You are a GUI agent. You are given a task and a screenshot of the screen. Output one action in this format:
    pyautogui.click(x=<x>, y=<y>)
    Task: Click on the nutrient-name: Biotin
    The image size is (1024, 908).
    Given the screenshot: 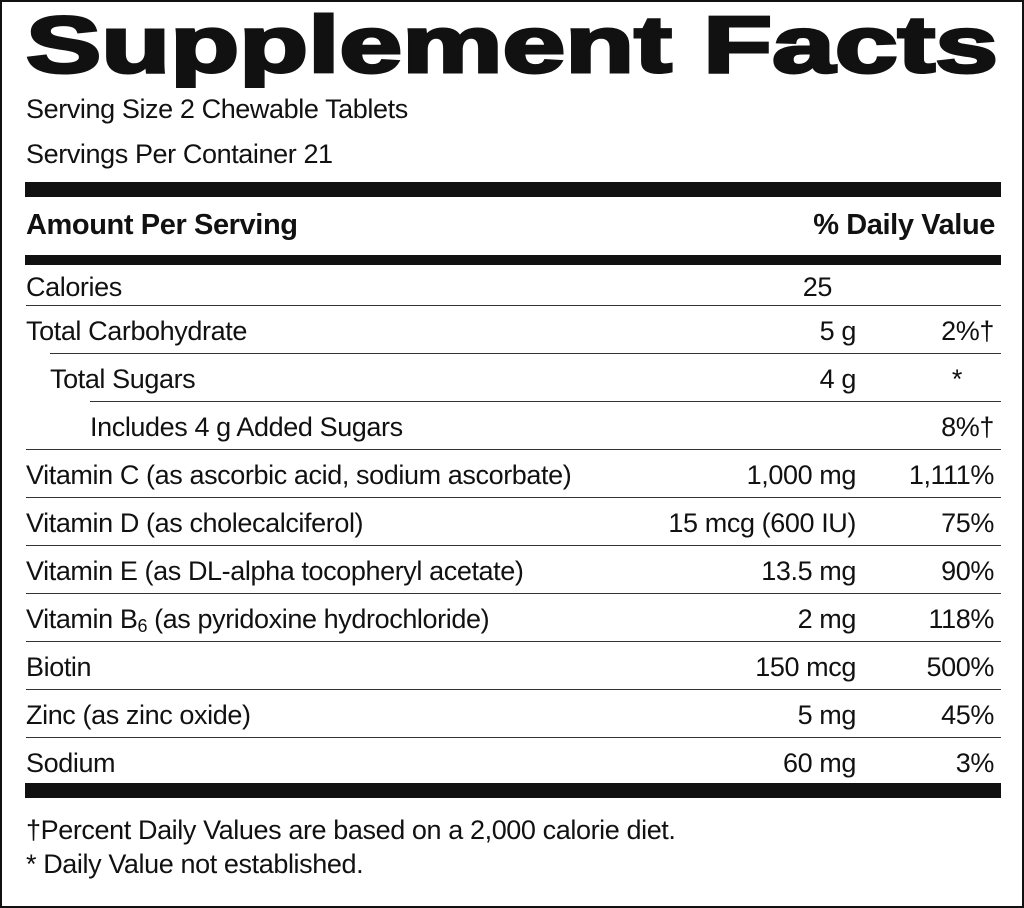 What is the action you would take?
    pyautogui.click(x=59, y=667)
    